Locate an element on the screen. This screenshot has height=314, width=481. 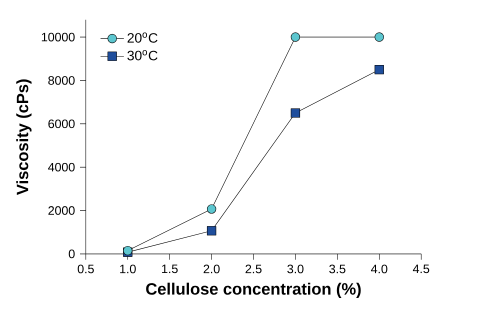
x-tick-label: 2.5 is located at coordinates (254, 269).